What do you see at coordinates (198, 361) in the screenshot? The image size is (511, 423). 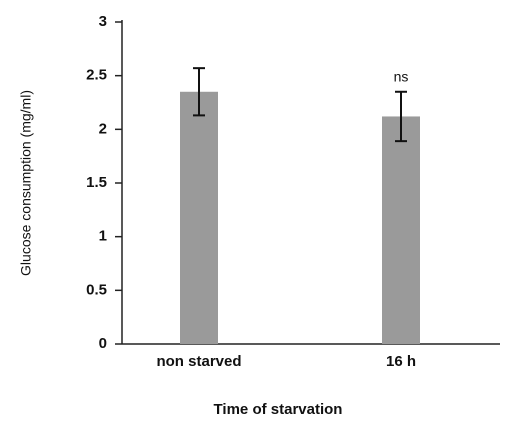 I see `x-tick-label: non starved` at bounding box center [198, 361].